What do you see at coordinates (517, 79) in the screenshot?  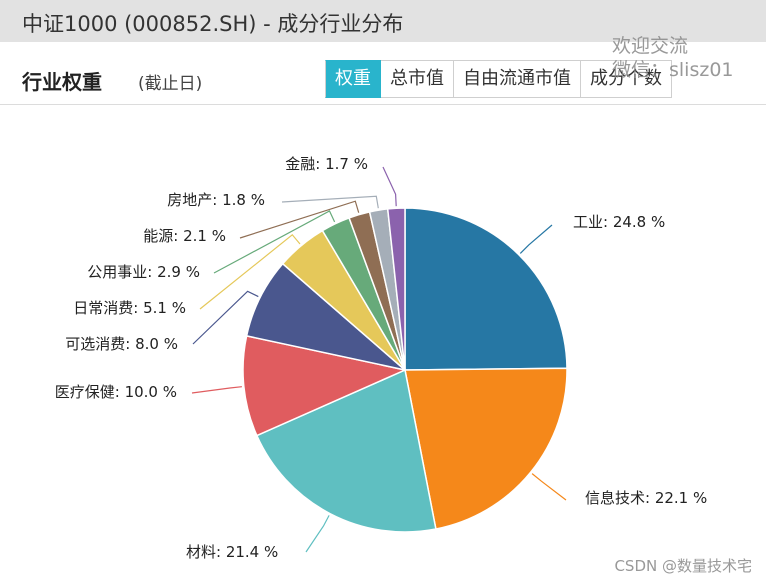 I see `tab-free-float-market-cap: 自由流通市值` at bounding box center [517, 79].